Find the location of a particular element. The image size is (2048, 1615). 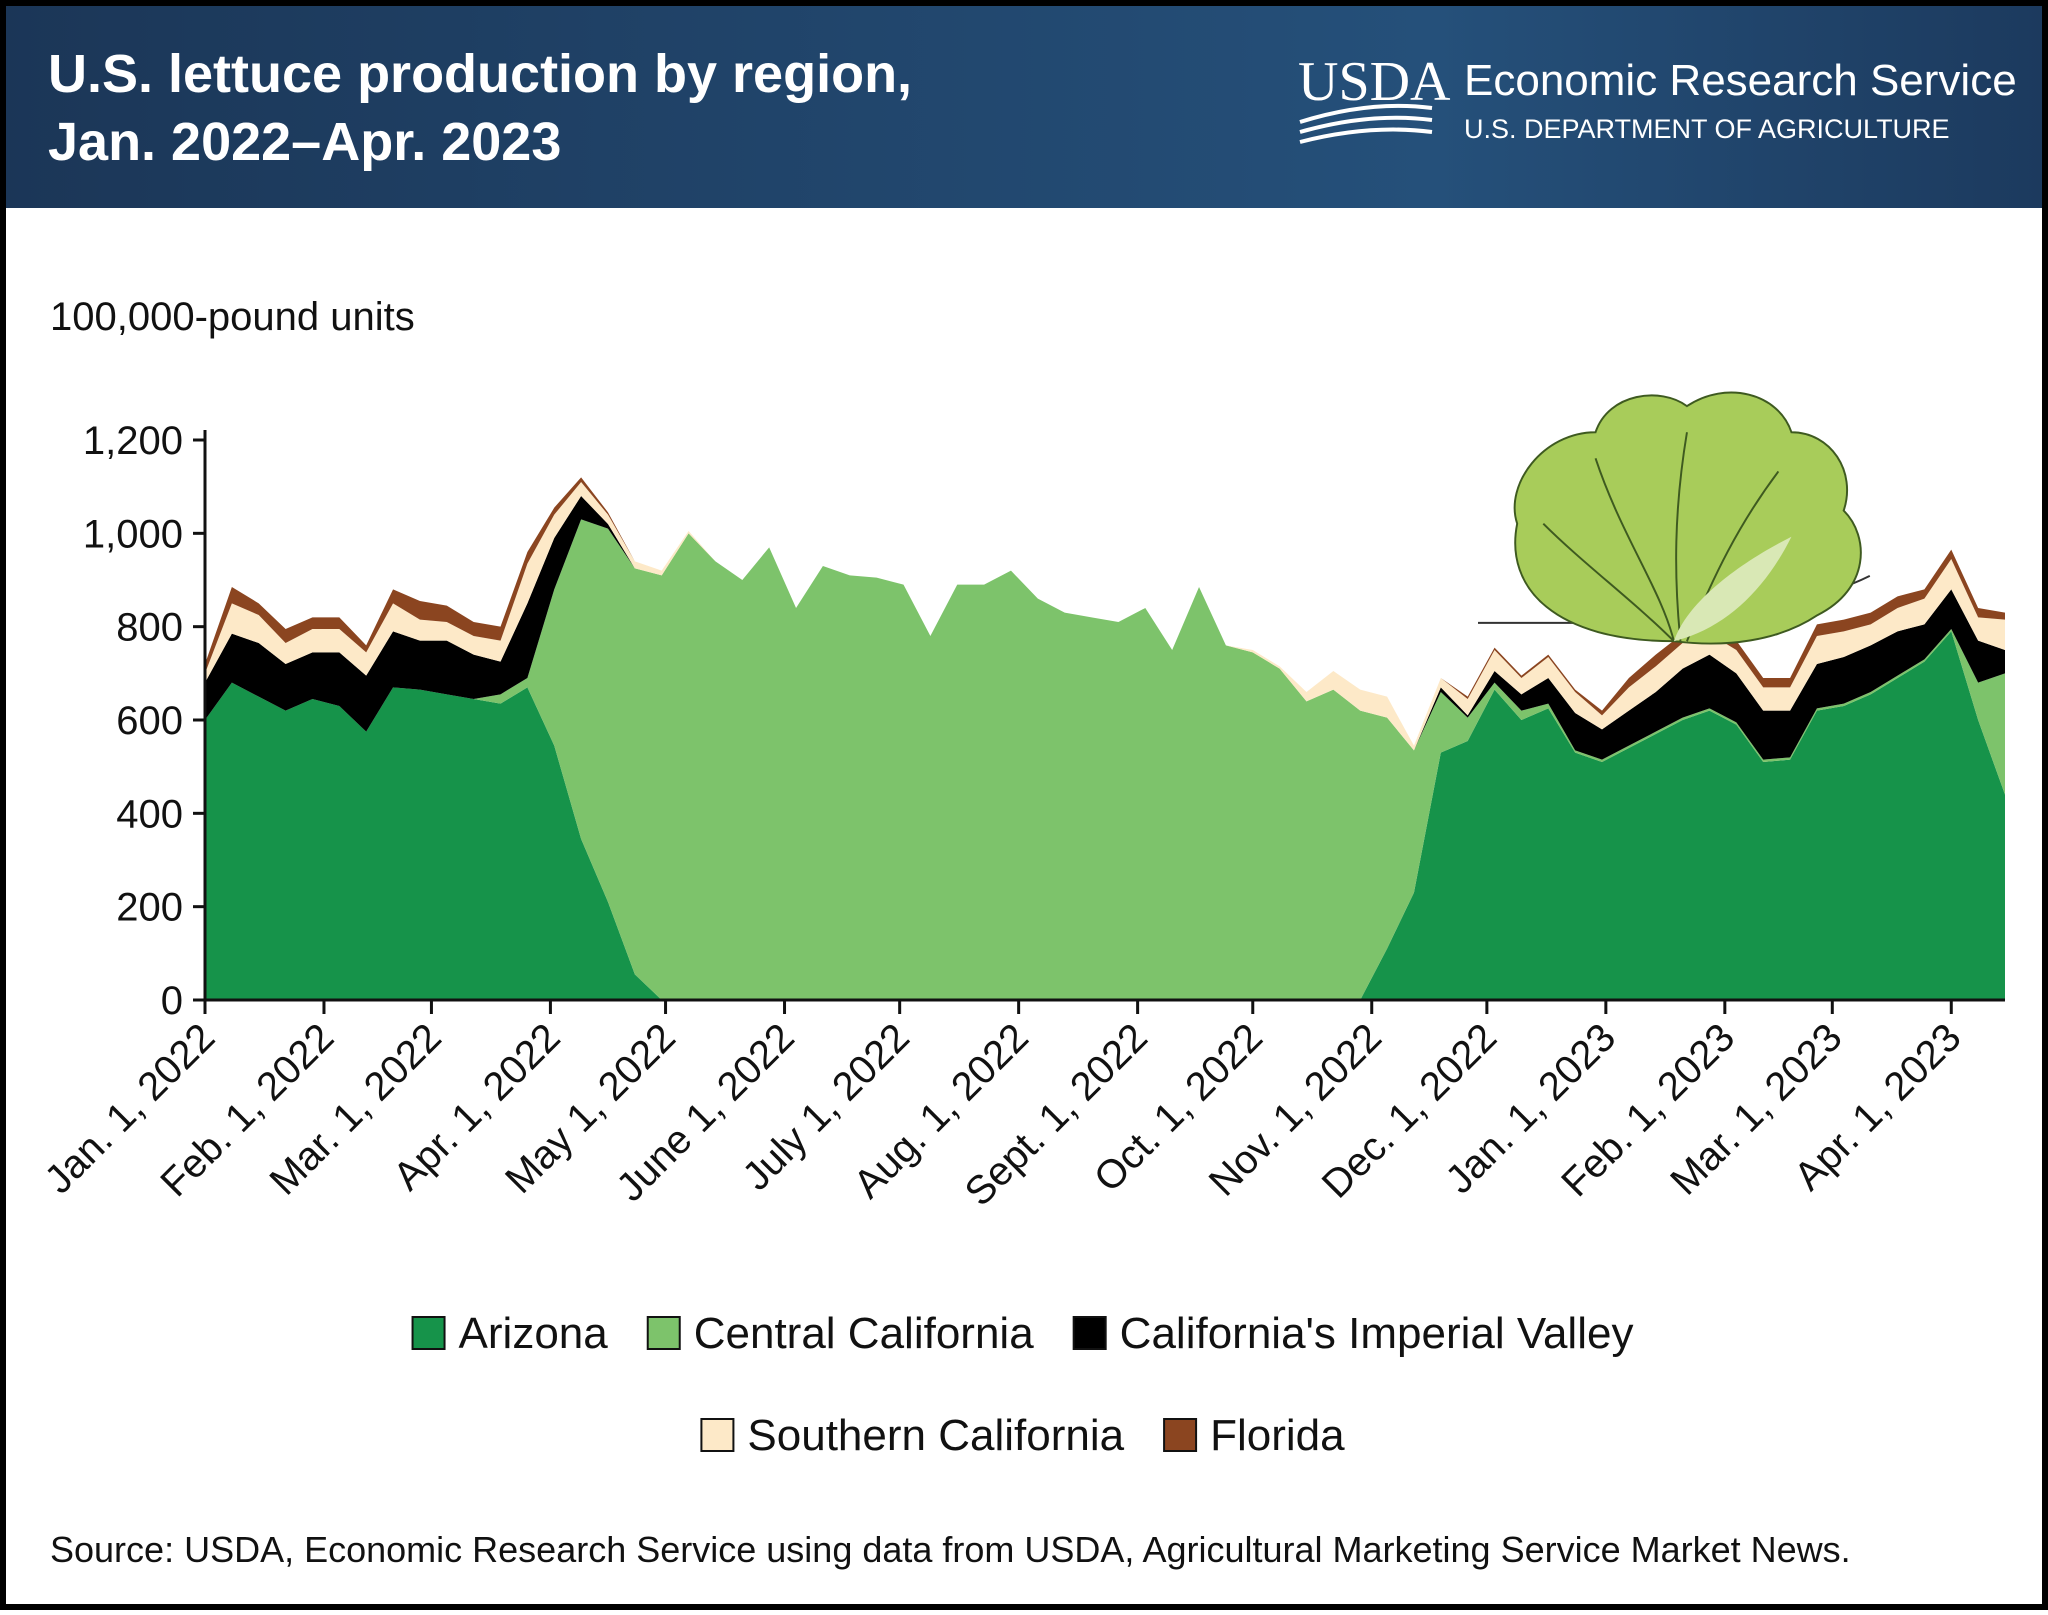

legend-label: Florida is located at coordinates (1277, 1435).